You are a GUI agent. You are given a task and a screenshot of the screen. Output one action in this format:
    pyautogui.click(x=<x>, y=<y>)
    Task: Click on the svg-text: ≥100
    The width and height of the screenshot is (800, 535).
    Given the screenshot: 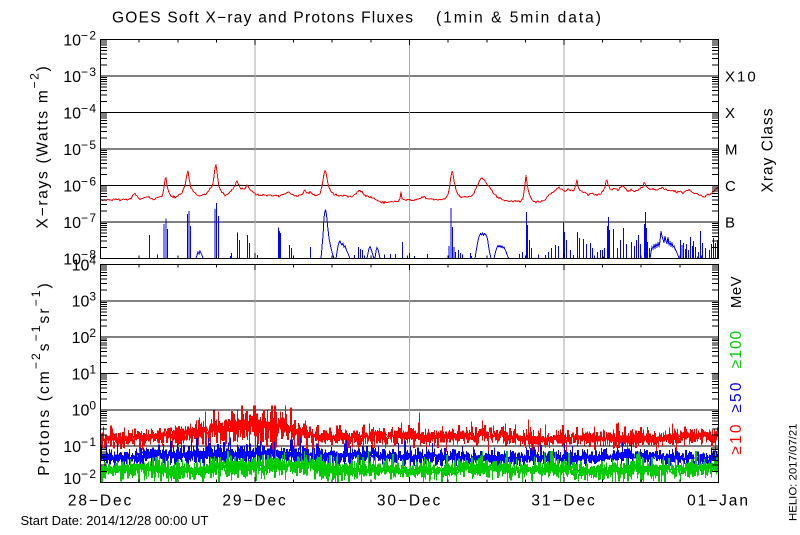 What is the action you would take?
    pyautogui.click(x=736, y=349)
    